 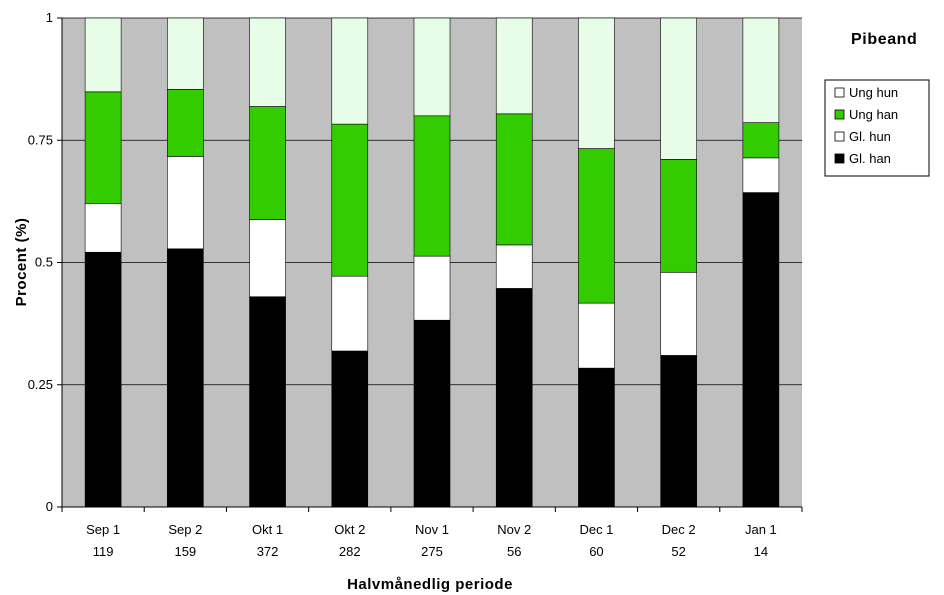 I want to click on legend-label-gl-han: Gl. han, so click(x=870, y=158).